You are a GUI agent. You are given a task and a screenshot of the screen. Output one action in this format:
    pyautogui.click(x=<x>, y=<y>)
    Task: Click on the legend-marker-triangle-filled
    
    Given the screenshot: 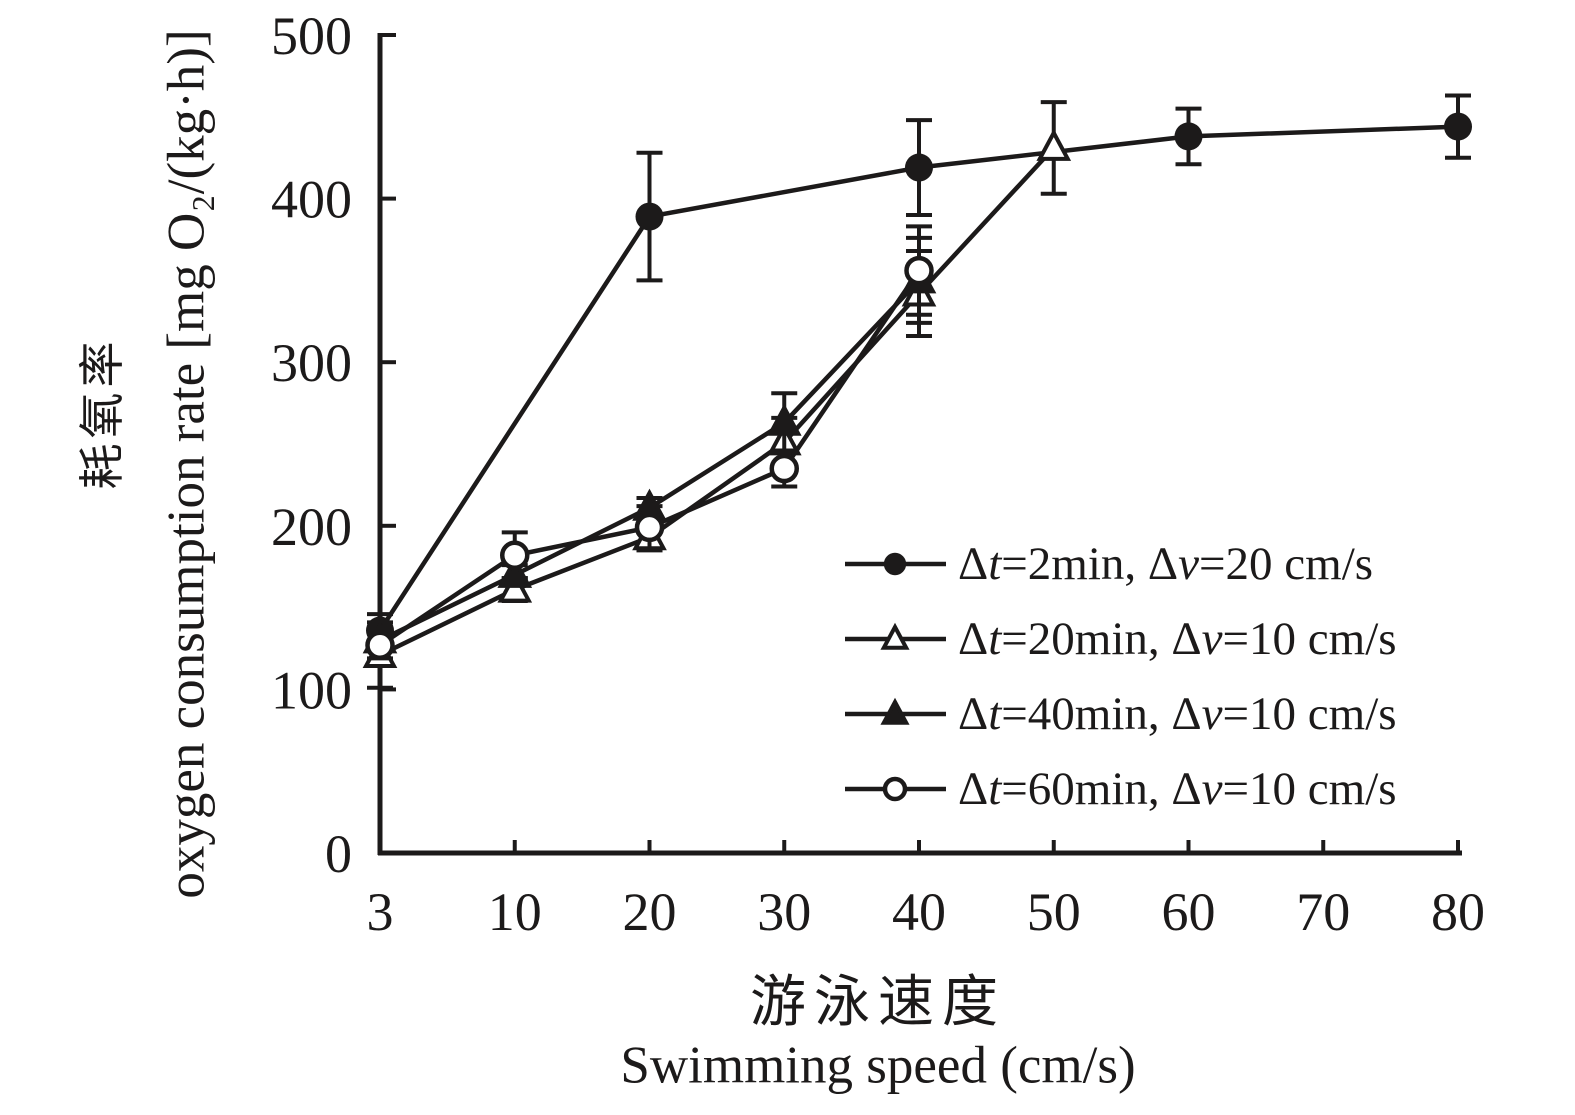 What is the action you would take?
    pyautogui.click(x=895, y=711)
    